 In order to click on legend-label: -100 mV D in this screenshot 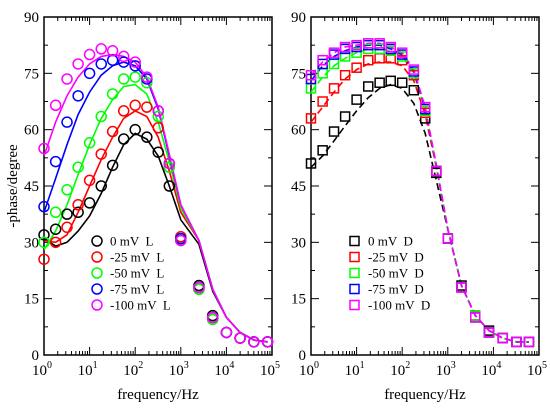, I will do `click(399, 305)`.